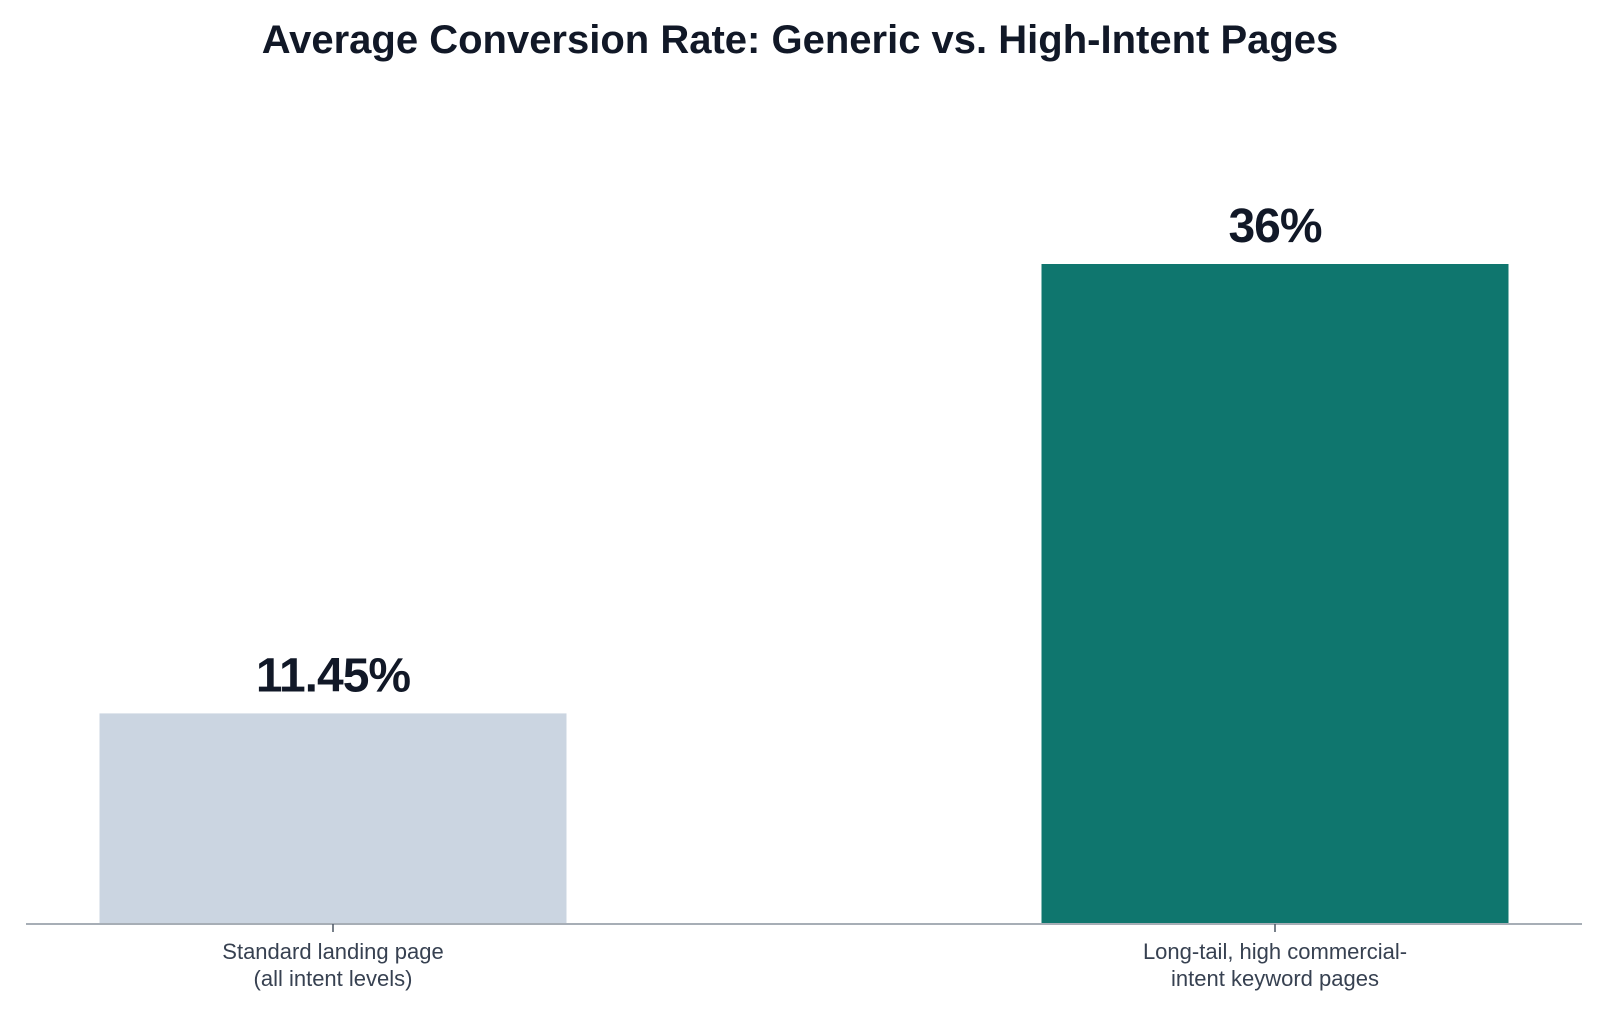 This screenshot has width=1600, height=1013. What do you see at coordinates (332, 965) in the screenshot?
I see `x-tick-label-0: Standard landing page (all intent levels)` at bounding box center [332, 965].